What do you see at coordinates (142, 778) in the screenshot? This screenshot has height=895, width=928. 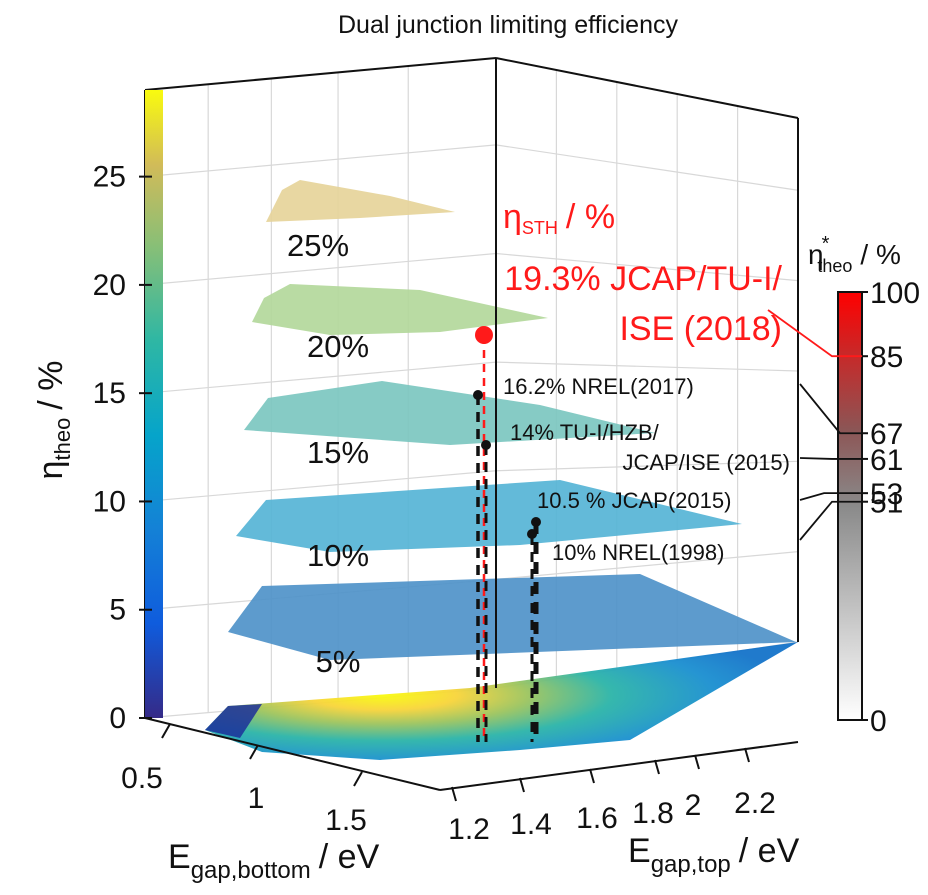 I see `x-tick-label: 0.5` at bounding box center [142, 778].